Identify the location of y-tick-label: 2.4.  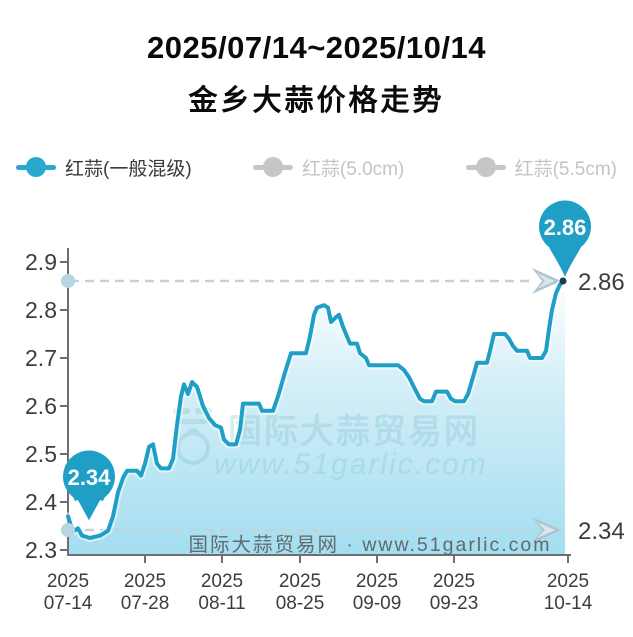
(41, 502).